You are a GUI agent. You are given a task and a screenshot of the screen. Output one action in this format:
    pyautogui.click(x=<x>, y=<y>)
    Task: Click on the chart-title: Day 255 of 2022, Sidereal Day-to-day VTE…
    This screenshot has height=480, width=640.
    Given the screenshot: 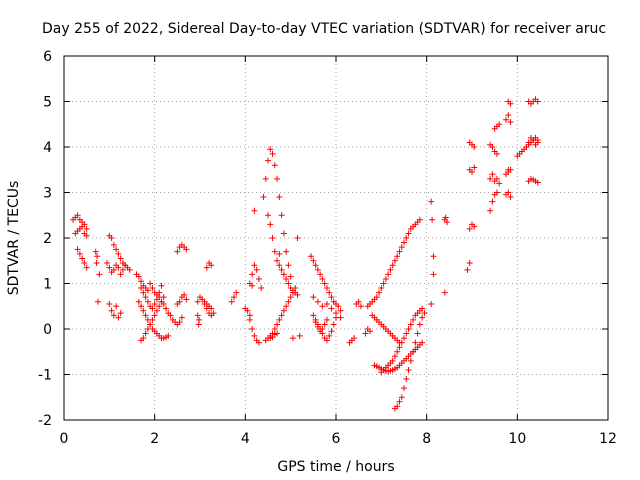 What is the action you would take?
    pyautogui.click(x=324, y=29)
    